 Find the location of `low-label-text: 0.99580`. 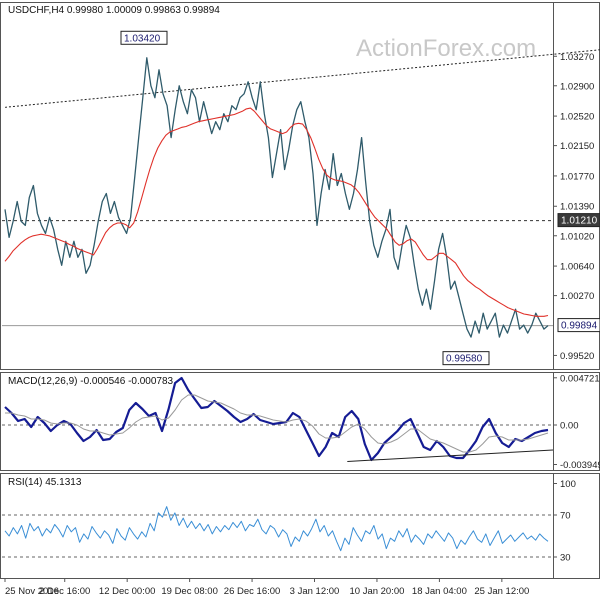

low-label-text: 0.99580 is located at coordinates (464, 359).